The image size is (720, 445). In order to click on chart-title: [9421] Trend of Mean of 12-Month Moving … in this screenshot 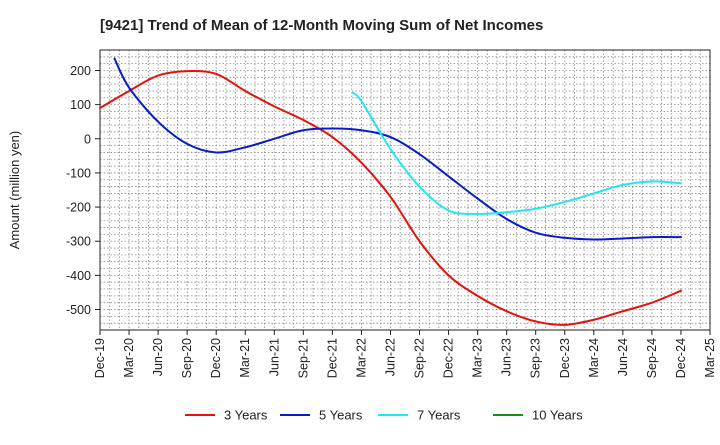, I will do `click(321, 25)`.